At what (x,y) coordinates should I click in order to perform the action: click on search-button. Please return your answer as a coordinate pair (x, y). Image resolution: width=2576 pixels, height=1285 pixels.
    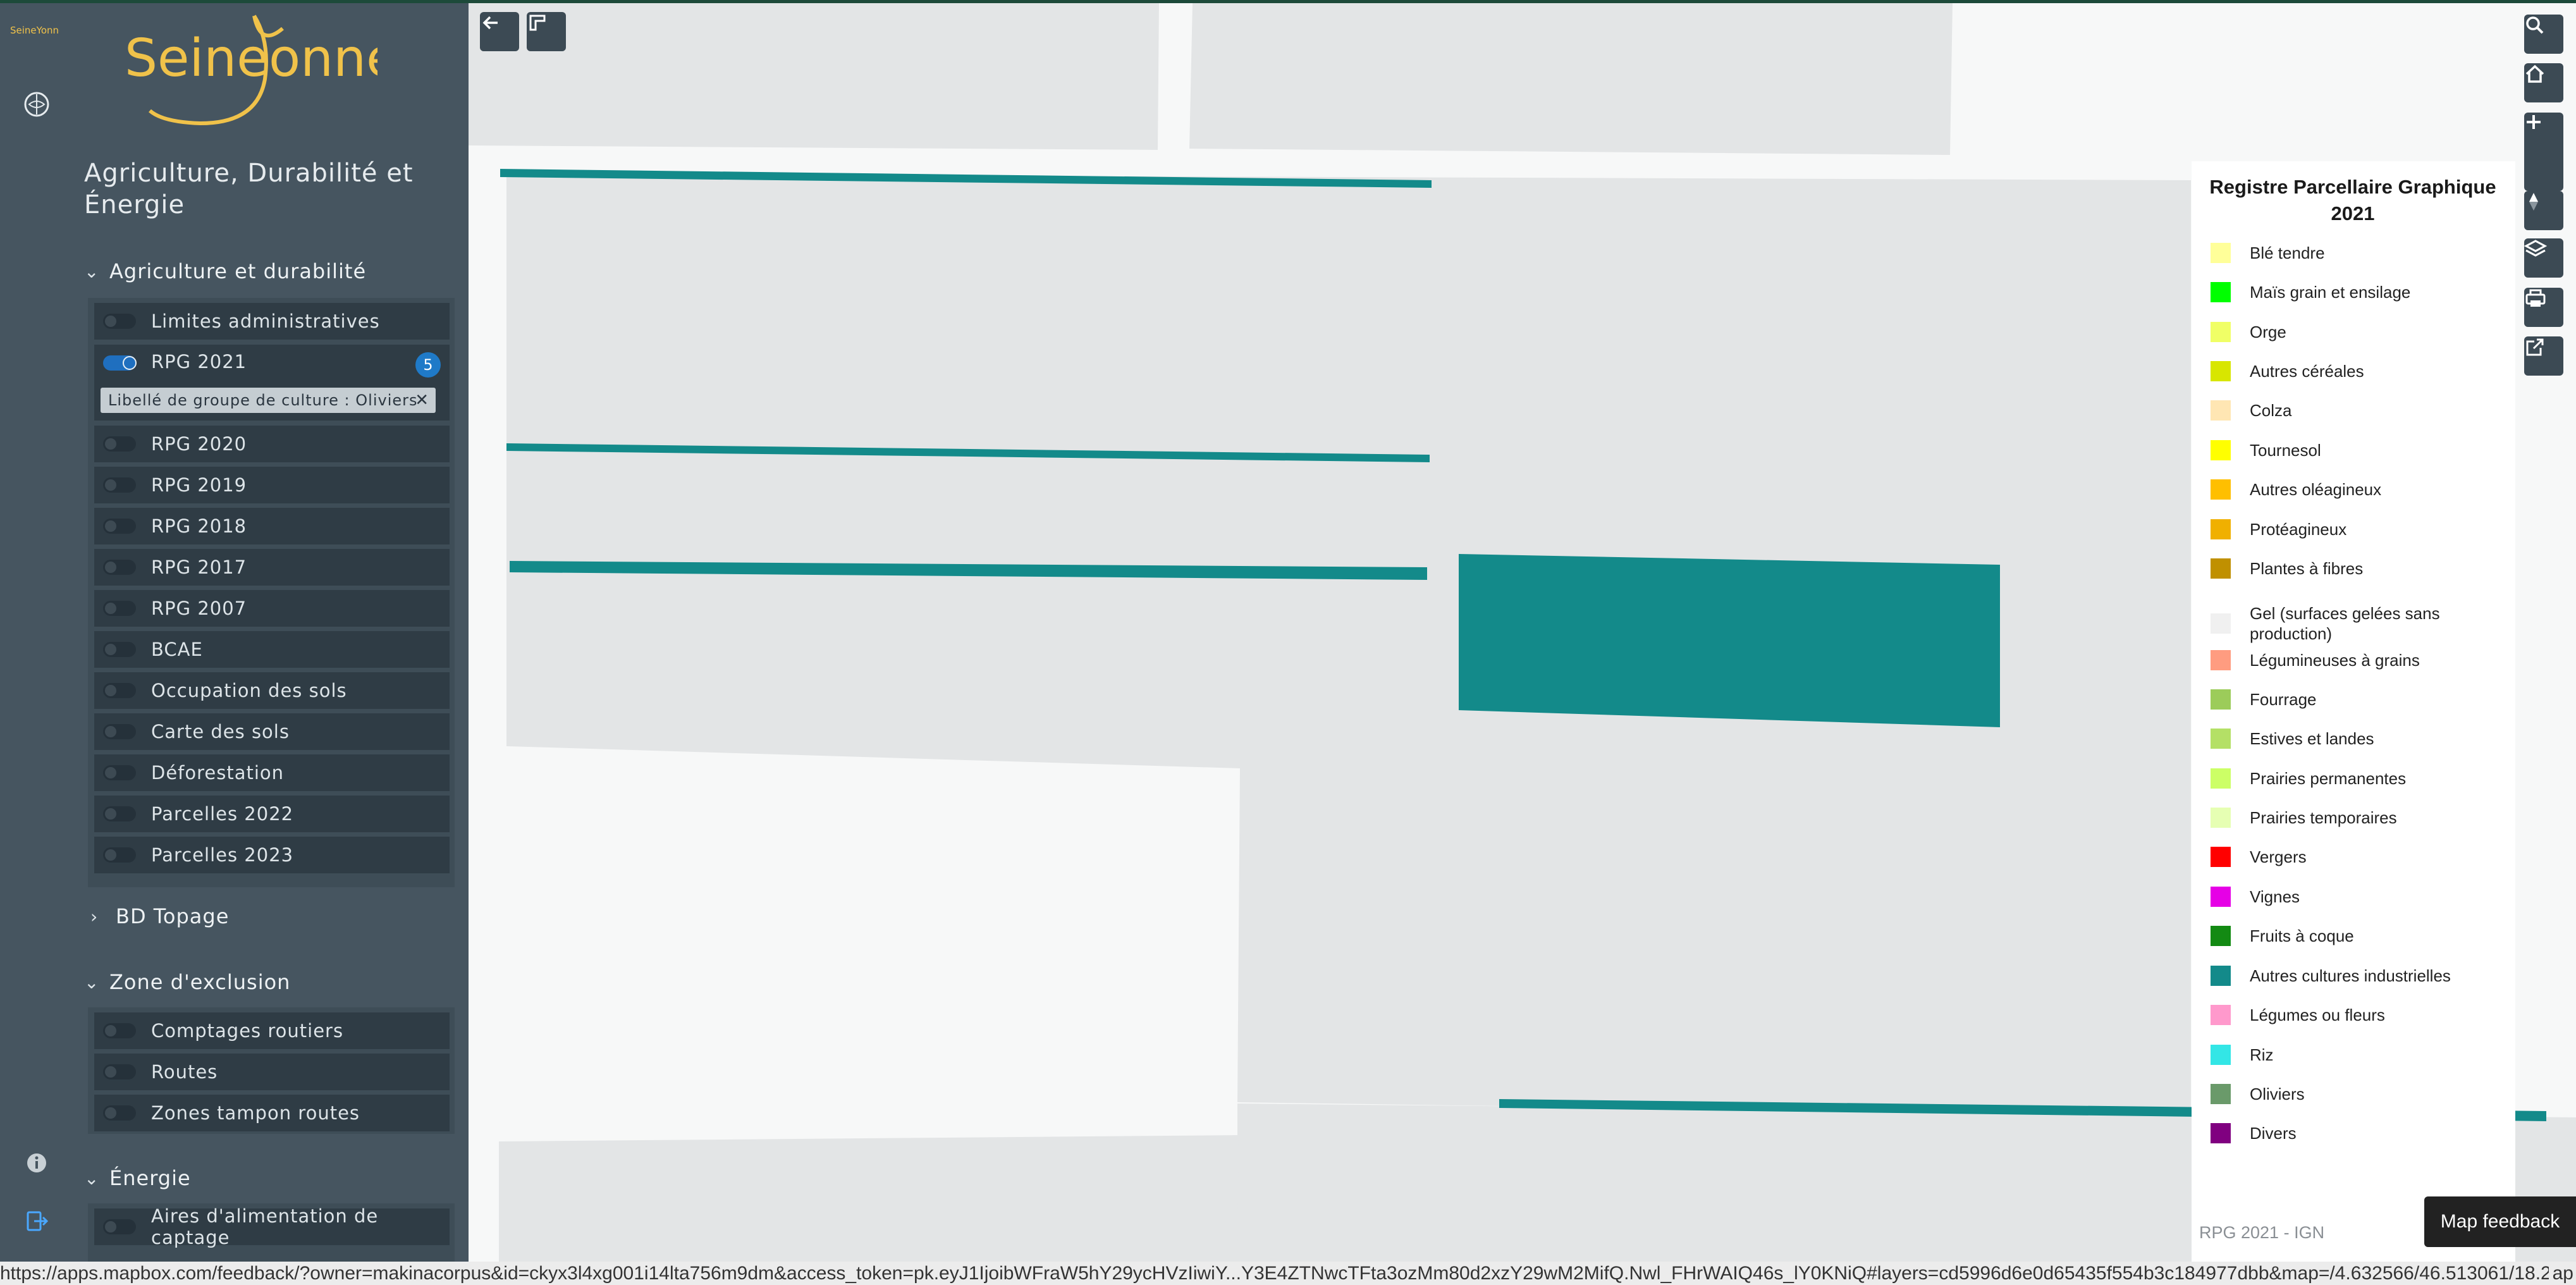
    Looking at the image, I should click on (2543, 34).